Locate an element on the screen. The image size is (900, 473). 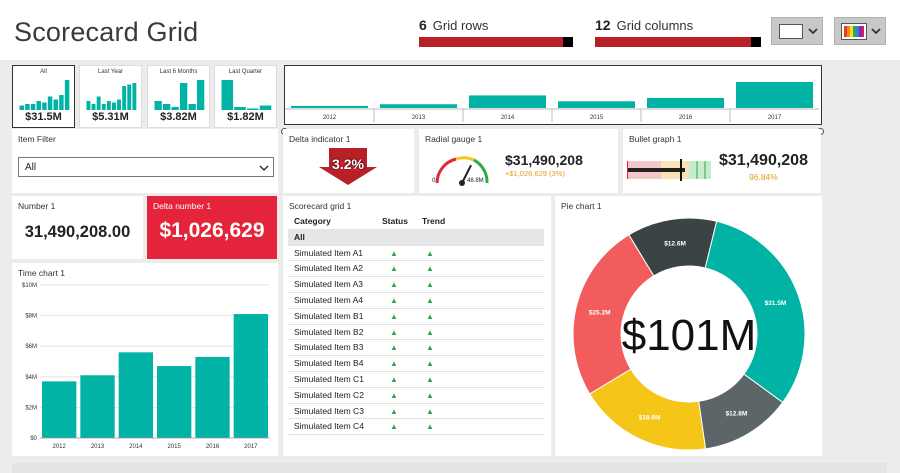
row-label: Simulated Item B2 is located at coordinates (329, 331).